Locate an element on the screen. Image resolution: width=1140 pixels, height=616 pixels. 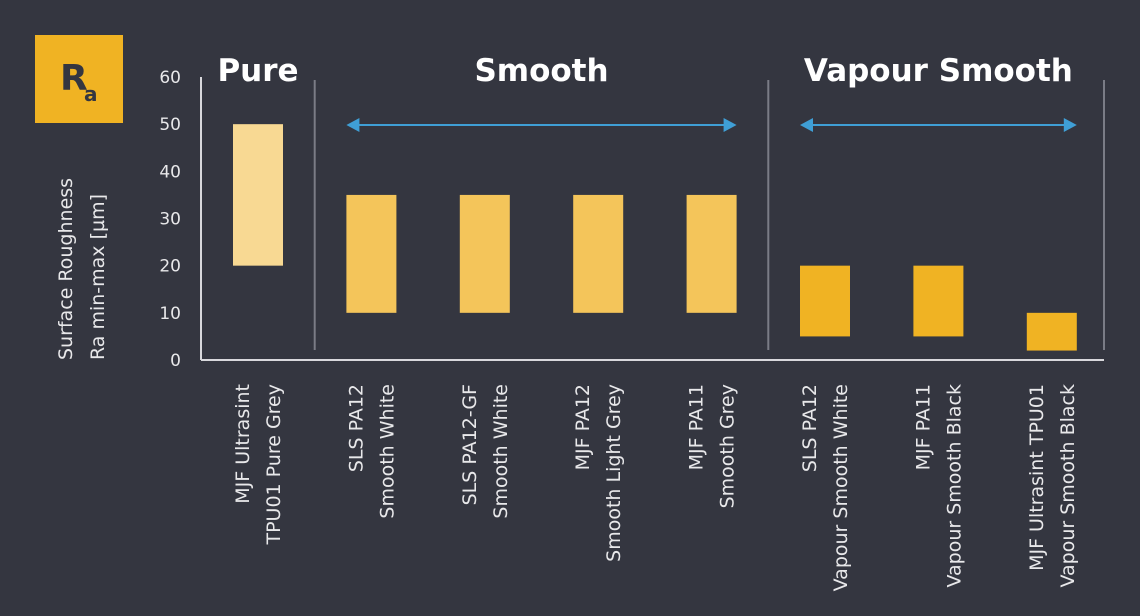
category-label-line: MJF PA12 is located at coordinates (583, 427).